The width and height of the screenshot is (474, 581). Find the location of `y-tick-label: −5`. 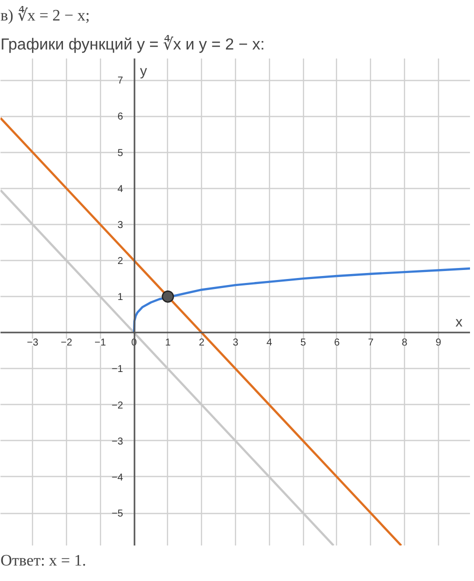

y-tick-label: −5 is located at coordinates (118, 514).